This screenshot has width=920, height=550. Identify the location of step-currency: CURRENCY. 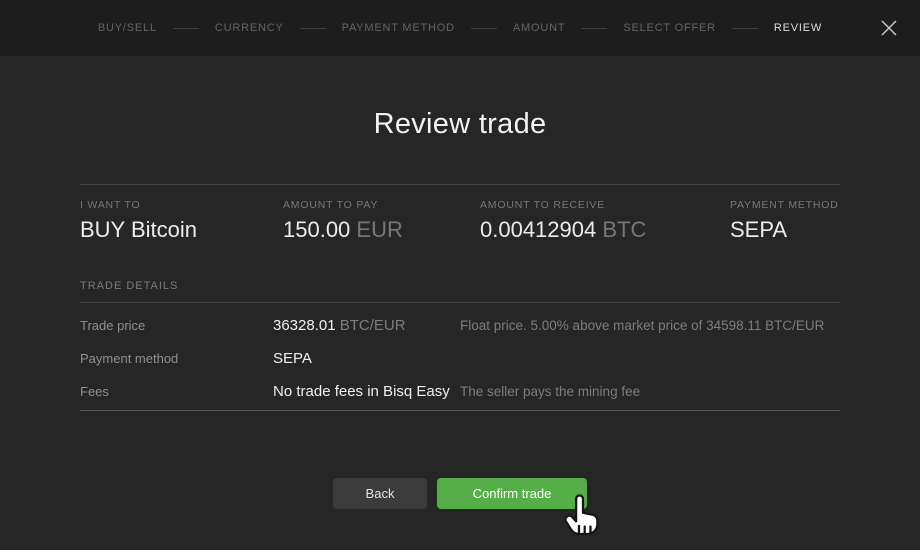
(249, 28).